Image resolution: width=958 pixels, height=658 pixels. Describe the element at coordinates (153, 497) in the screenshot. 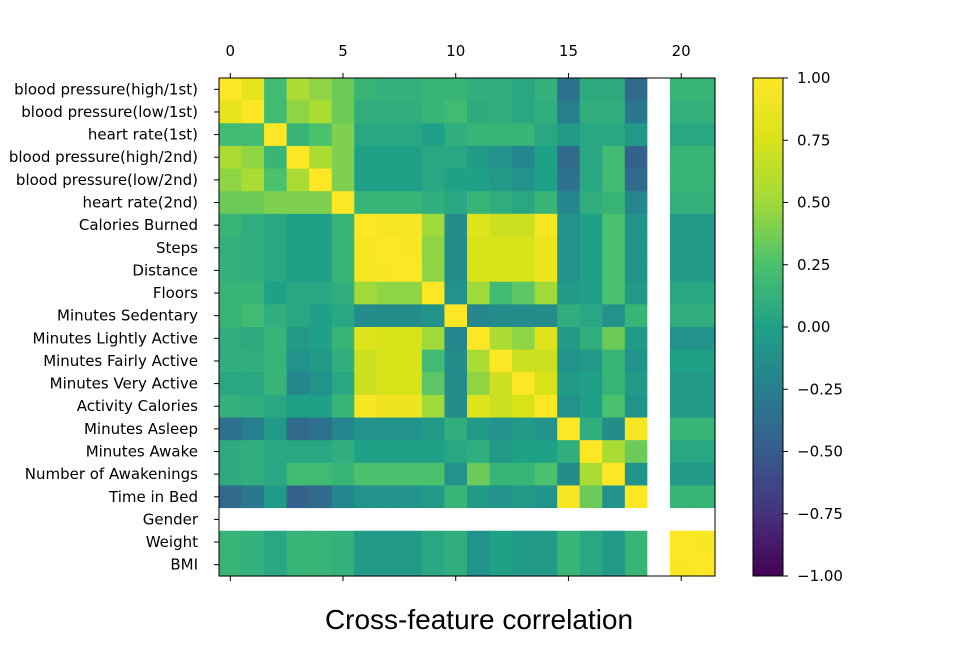

I see `row-label: Time in Bed` at that location.